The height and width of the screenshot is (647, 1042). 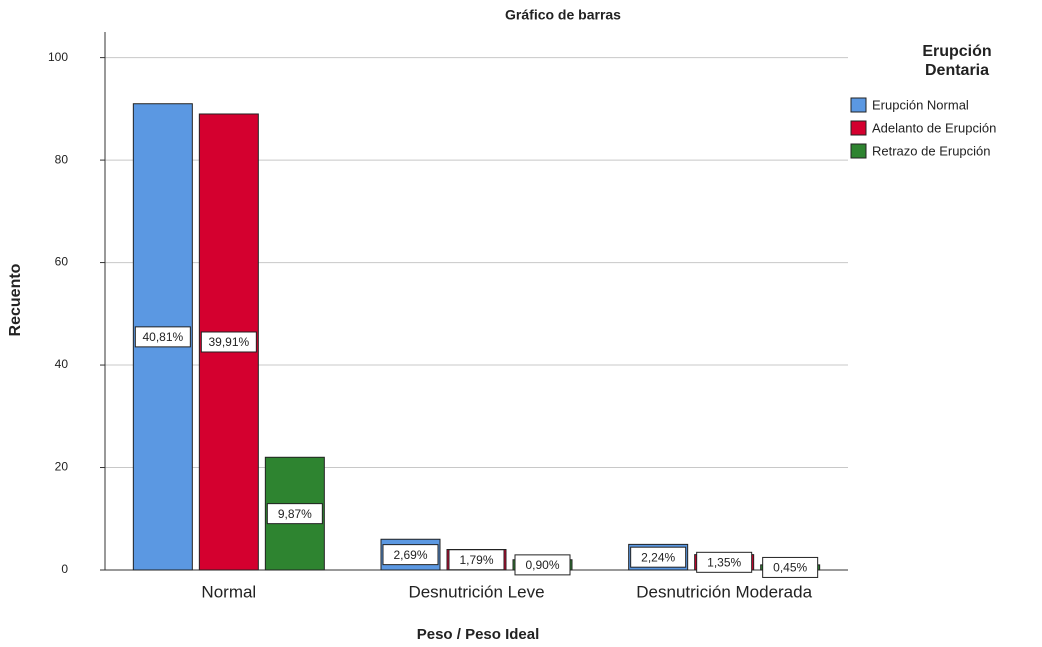 What do you see at coordinates (957, 61) in the screenshot?
I see `legend-title: Erupción Dentaria` at bounding box center [957, 61].